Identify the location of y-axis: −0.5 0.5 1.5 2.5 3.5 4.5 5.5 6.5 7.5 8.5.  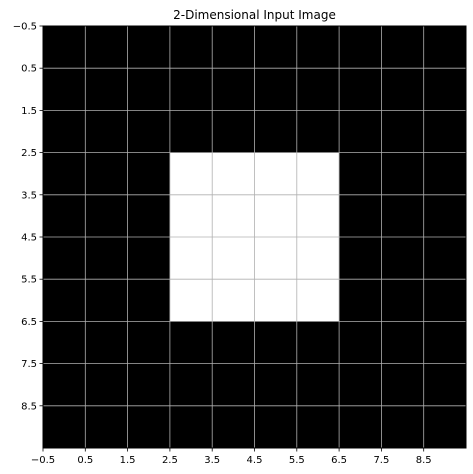
(28, 217).